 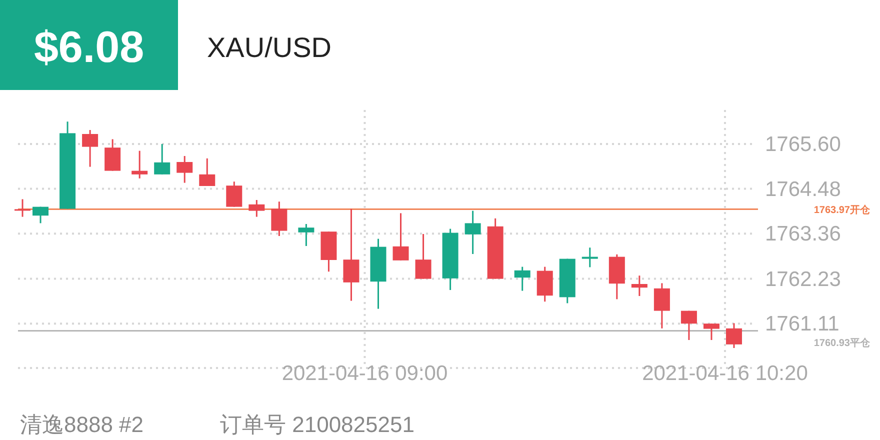 What do you see at coordinates (802, 324) in the screenshot?
I see `y-tick-label: 1761.11` at bounding box center [802, 324].